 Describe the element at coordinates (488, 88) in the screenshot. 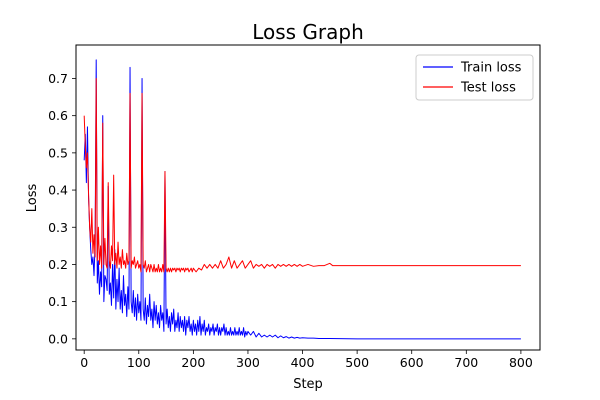

I see `legend-label-test: Test loss` at that location.